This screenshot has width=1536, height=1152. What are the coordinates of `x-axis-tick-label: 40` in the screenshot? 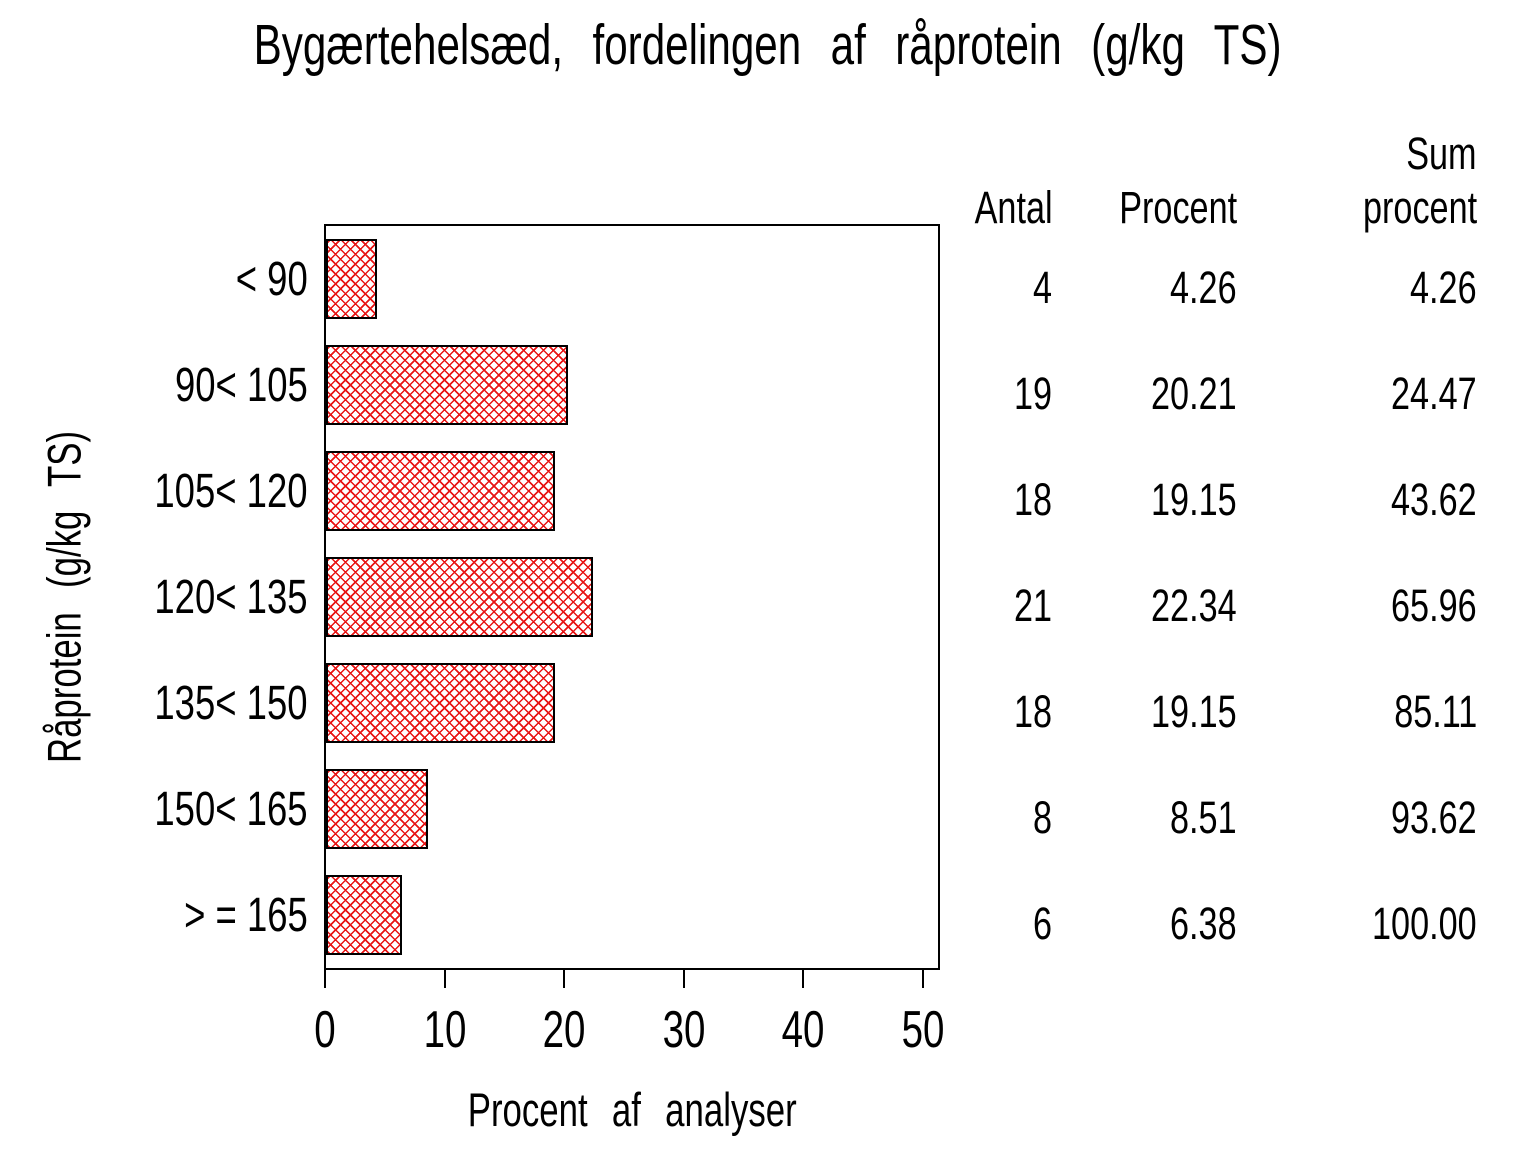 It's located at (803, 1030).